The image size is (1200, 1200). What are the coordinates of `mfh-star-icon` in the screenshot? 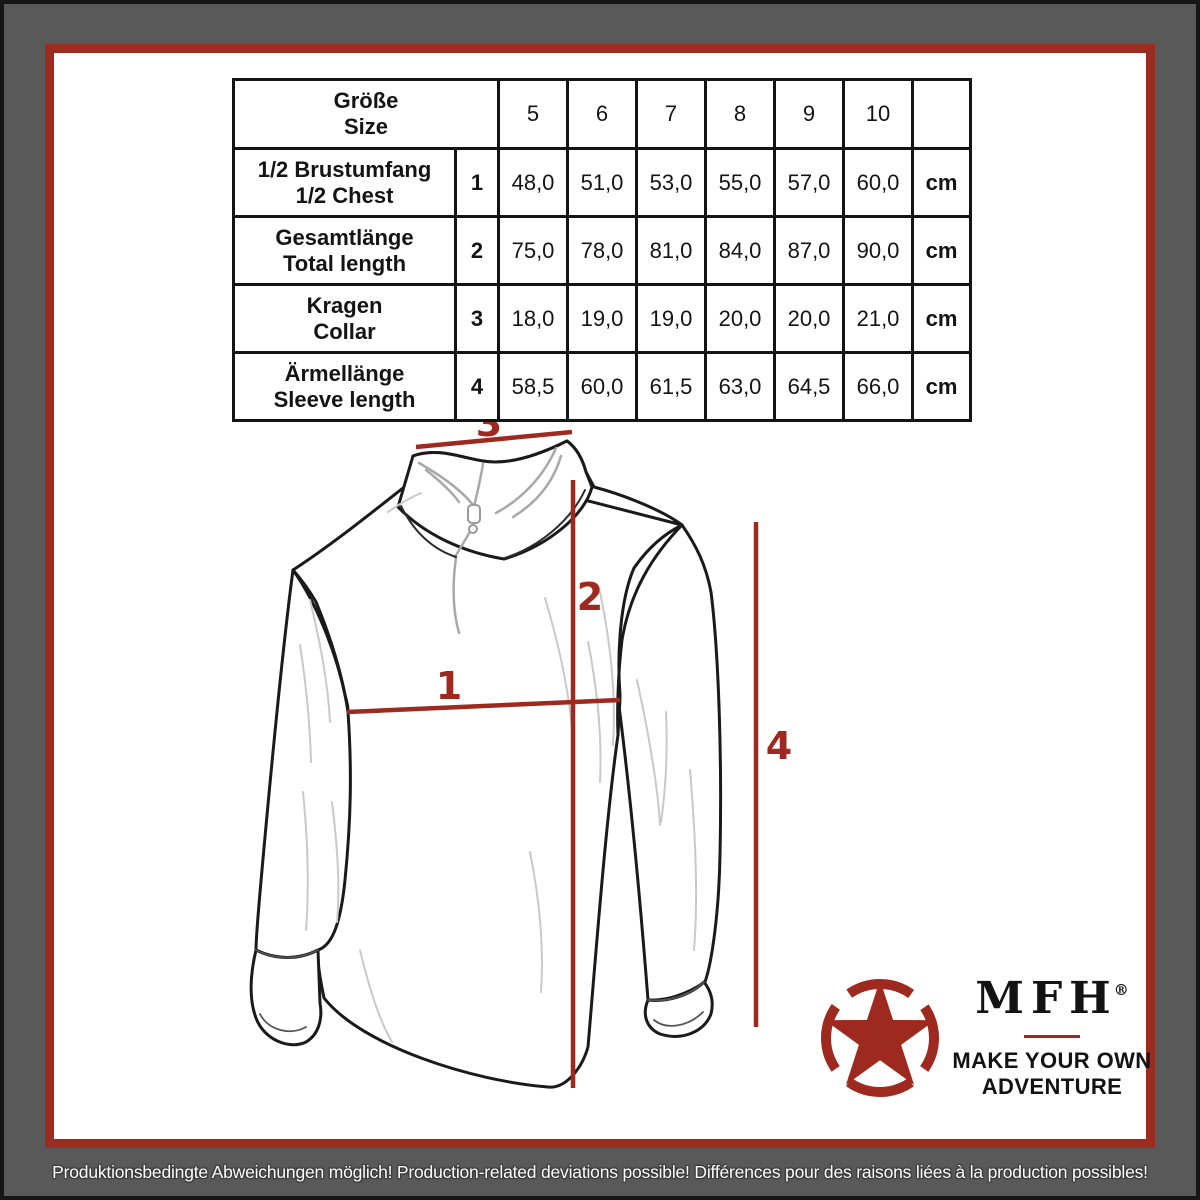 It's located at (880, 1038).